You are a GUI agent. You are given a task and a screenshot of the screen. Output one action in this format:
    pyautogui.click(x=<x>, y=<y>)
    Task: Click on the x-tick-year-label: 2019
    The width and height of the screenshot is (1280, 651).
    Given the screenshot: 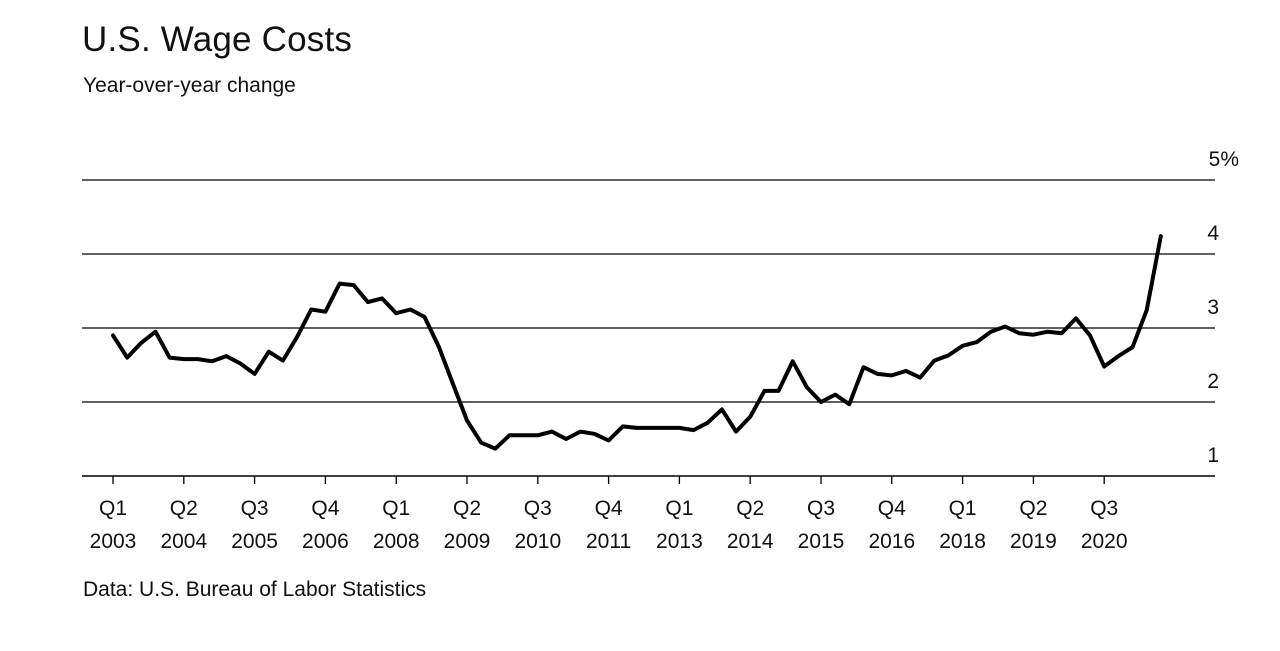 What is the action you would take?
    pyautogui.click(x=1033, y=541)
    